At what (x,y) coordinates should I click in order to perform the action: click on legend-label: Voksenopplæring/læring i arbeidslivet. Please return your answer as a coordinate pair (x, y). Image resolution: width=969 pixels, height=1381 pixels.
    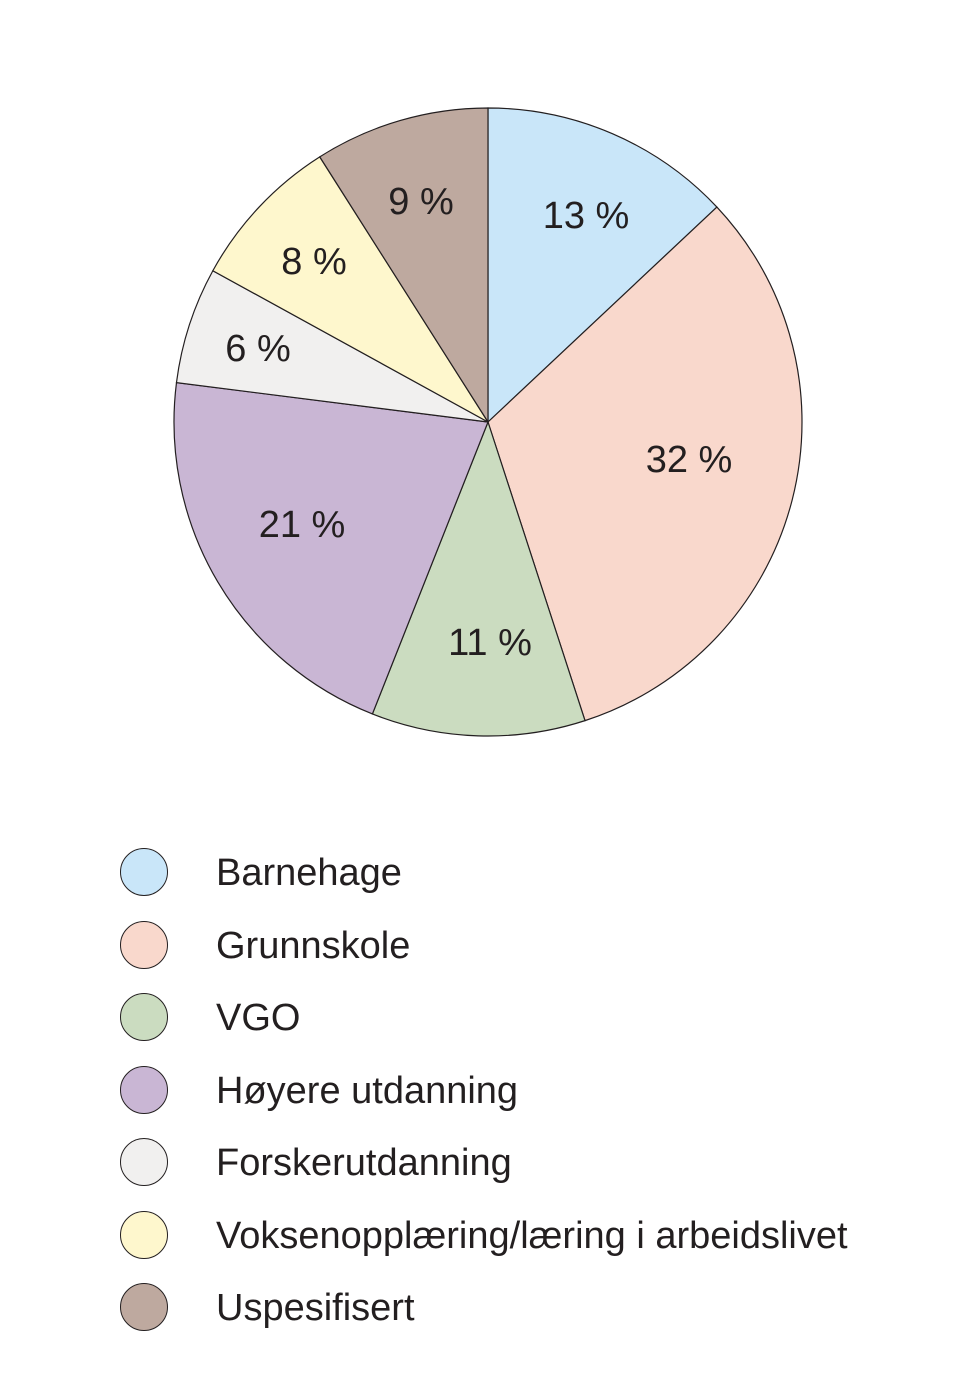
    Looking at the image, I should click on (532, 1235).